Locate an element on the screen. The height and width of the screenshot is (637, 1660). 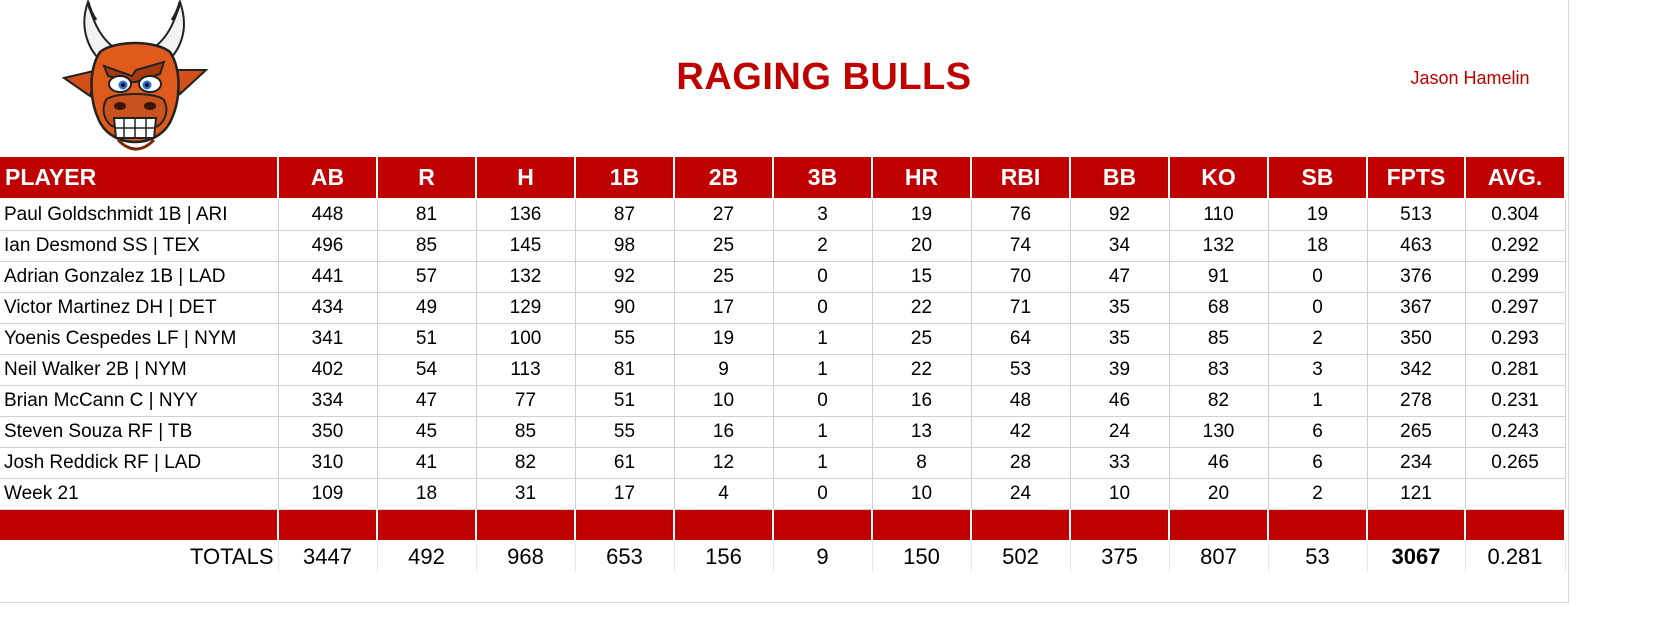
owner-name: Jason Hamelin is located at coordinates (1470, 78).